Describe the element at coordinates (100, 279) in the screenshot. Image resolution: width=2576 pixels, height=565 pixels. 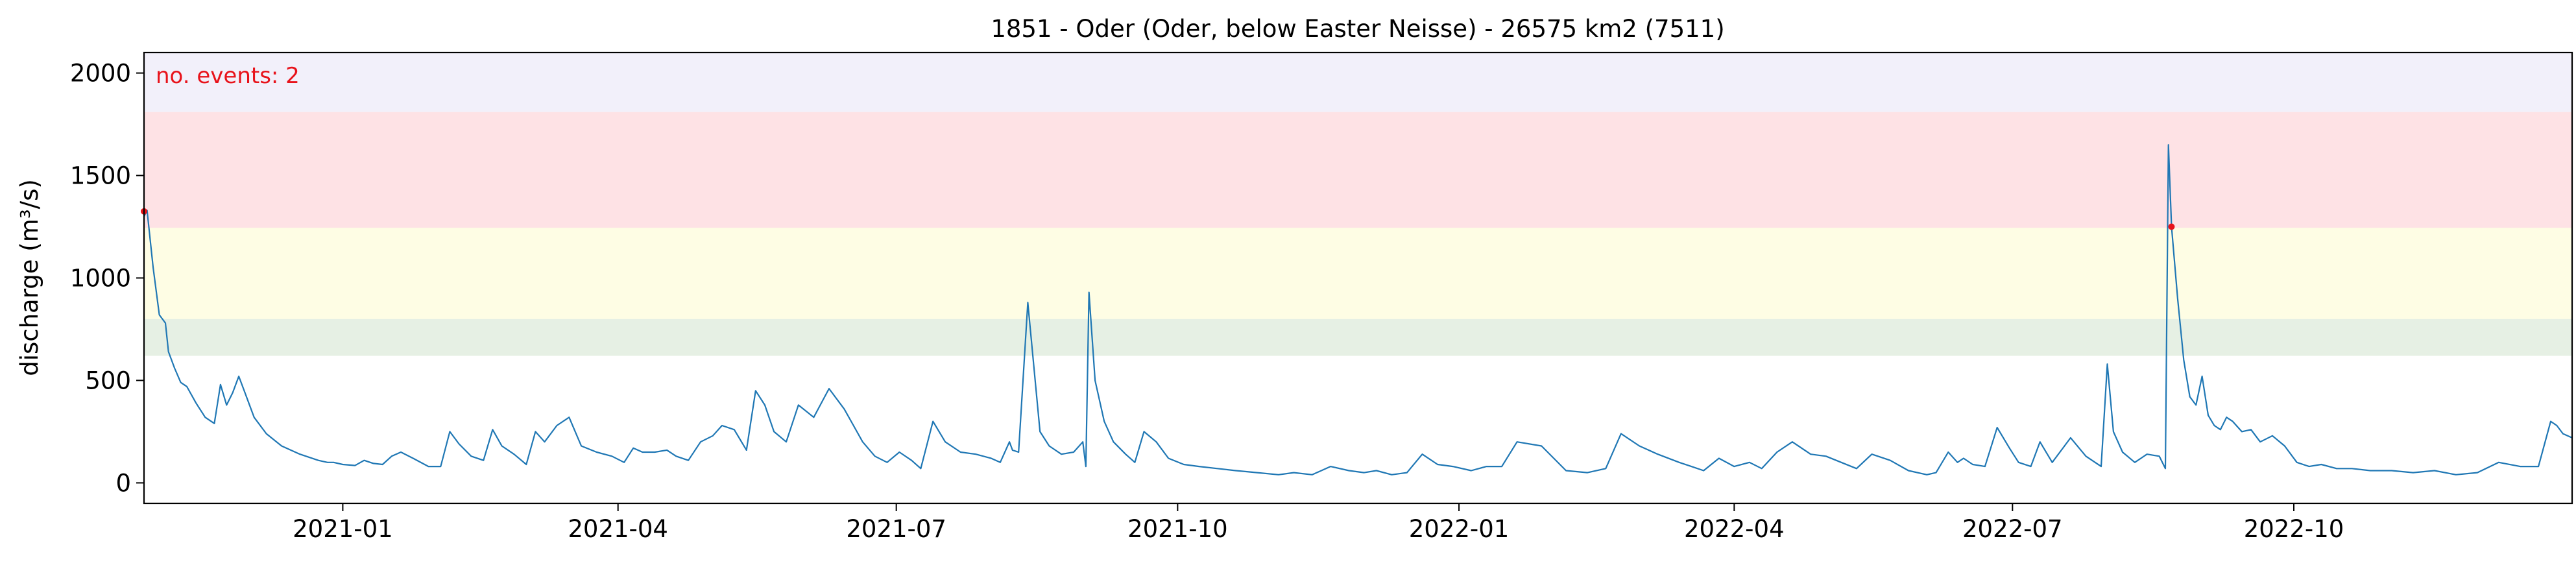
I see `y-tick-label: 1000` at that location.